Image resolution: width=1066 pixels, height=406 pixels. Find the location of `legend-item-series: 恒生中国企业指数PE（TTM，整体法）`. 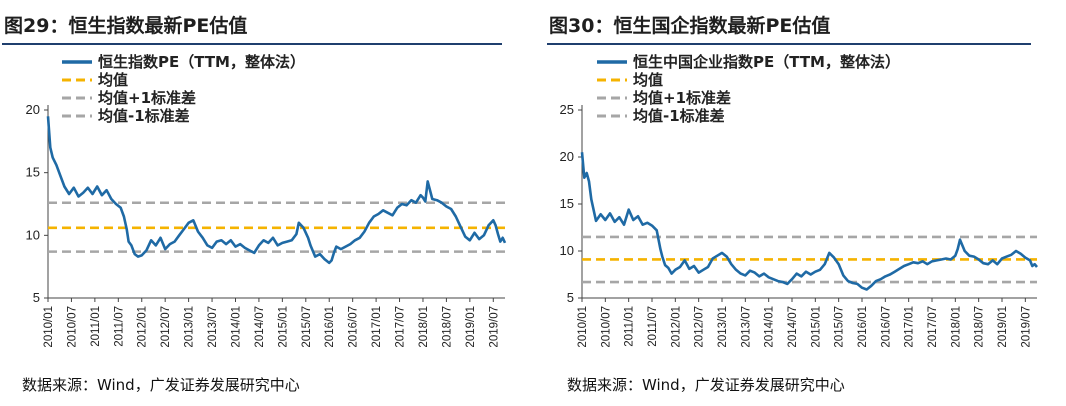

legend-item-series: 恒生中国企业指数PE（TTM，整体法） is located at coordinates (766, 62).